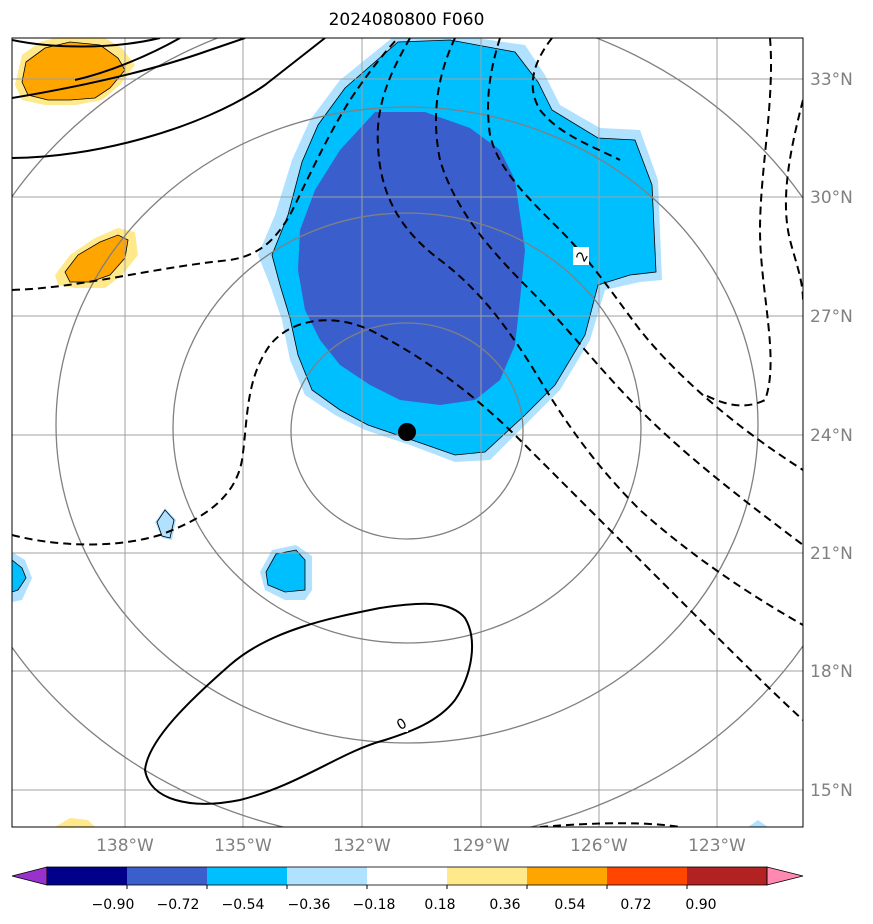 This screenshot has height=924, width=873. Describe the element at coordinates (717, 846) in the screenshot. I see `lon-label: 123°W` at that location.